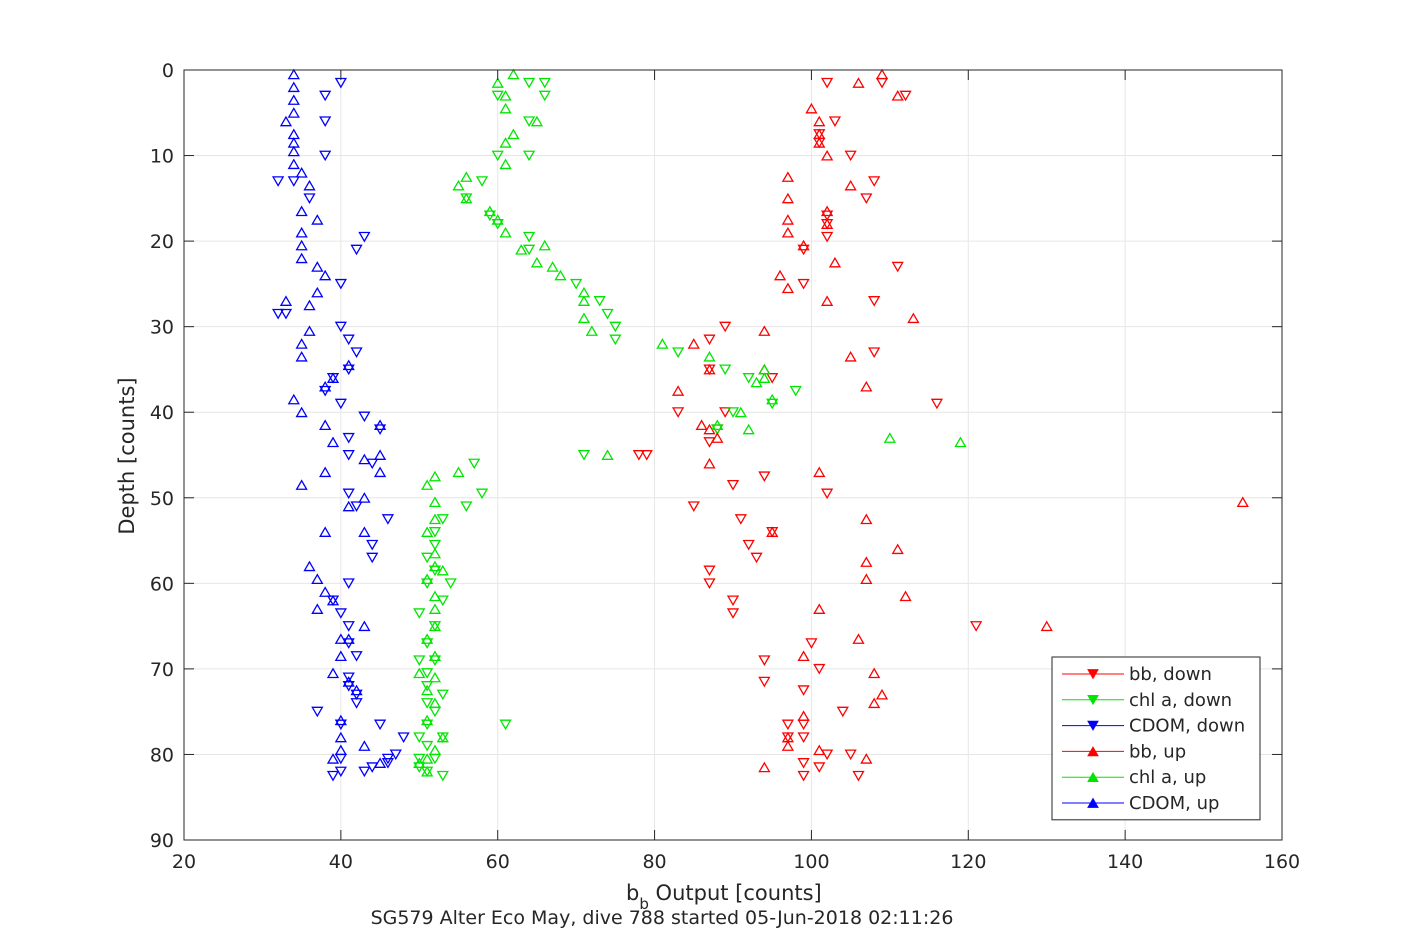 This screenshot has height=945, width=1417. I want to click on y-tick-label: 20, so click(162, 242).